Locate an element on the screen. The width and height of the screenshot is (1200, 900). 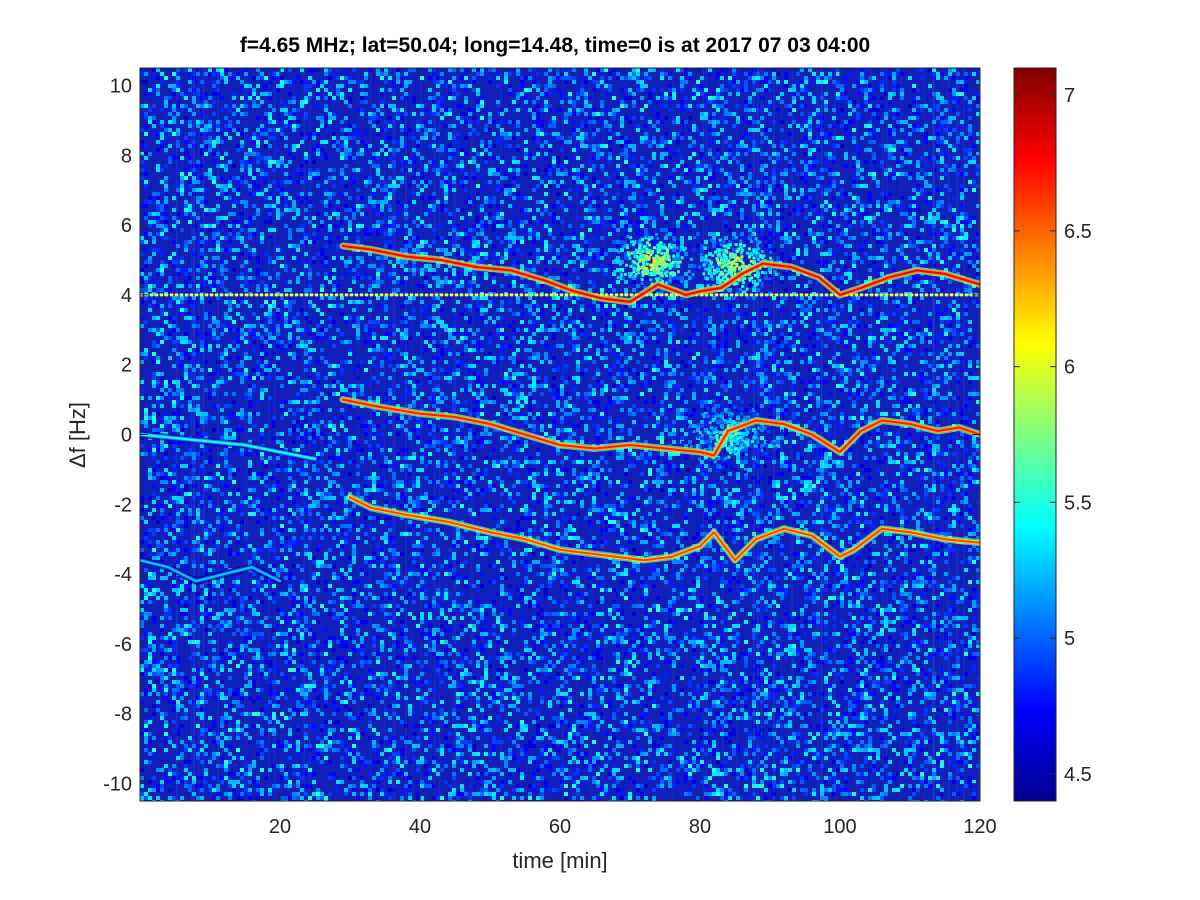
colorbar-axis: 4.5 5 5.5 6 6.5 7 is located at coordinates (1053, 435).